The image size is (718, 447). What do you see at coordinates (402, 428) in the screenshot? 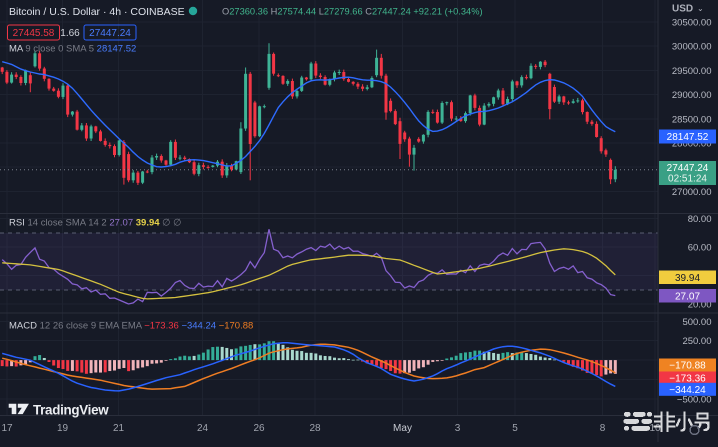
I see `svg-text: May` at bounding box center [402, 428].